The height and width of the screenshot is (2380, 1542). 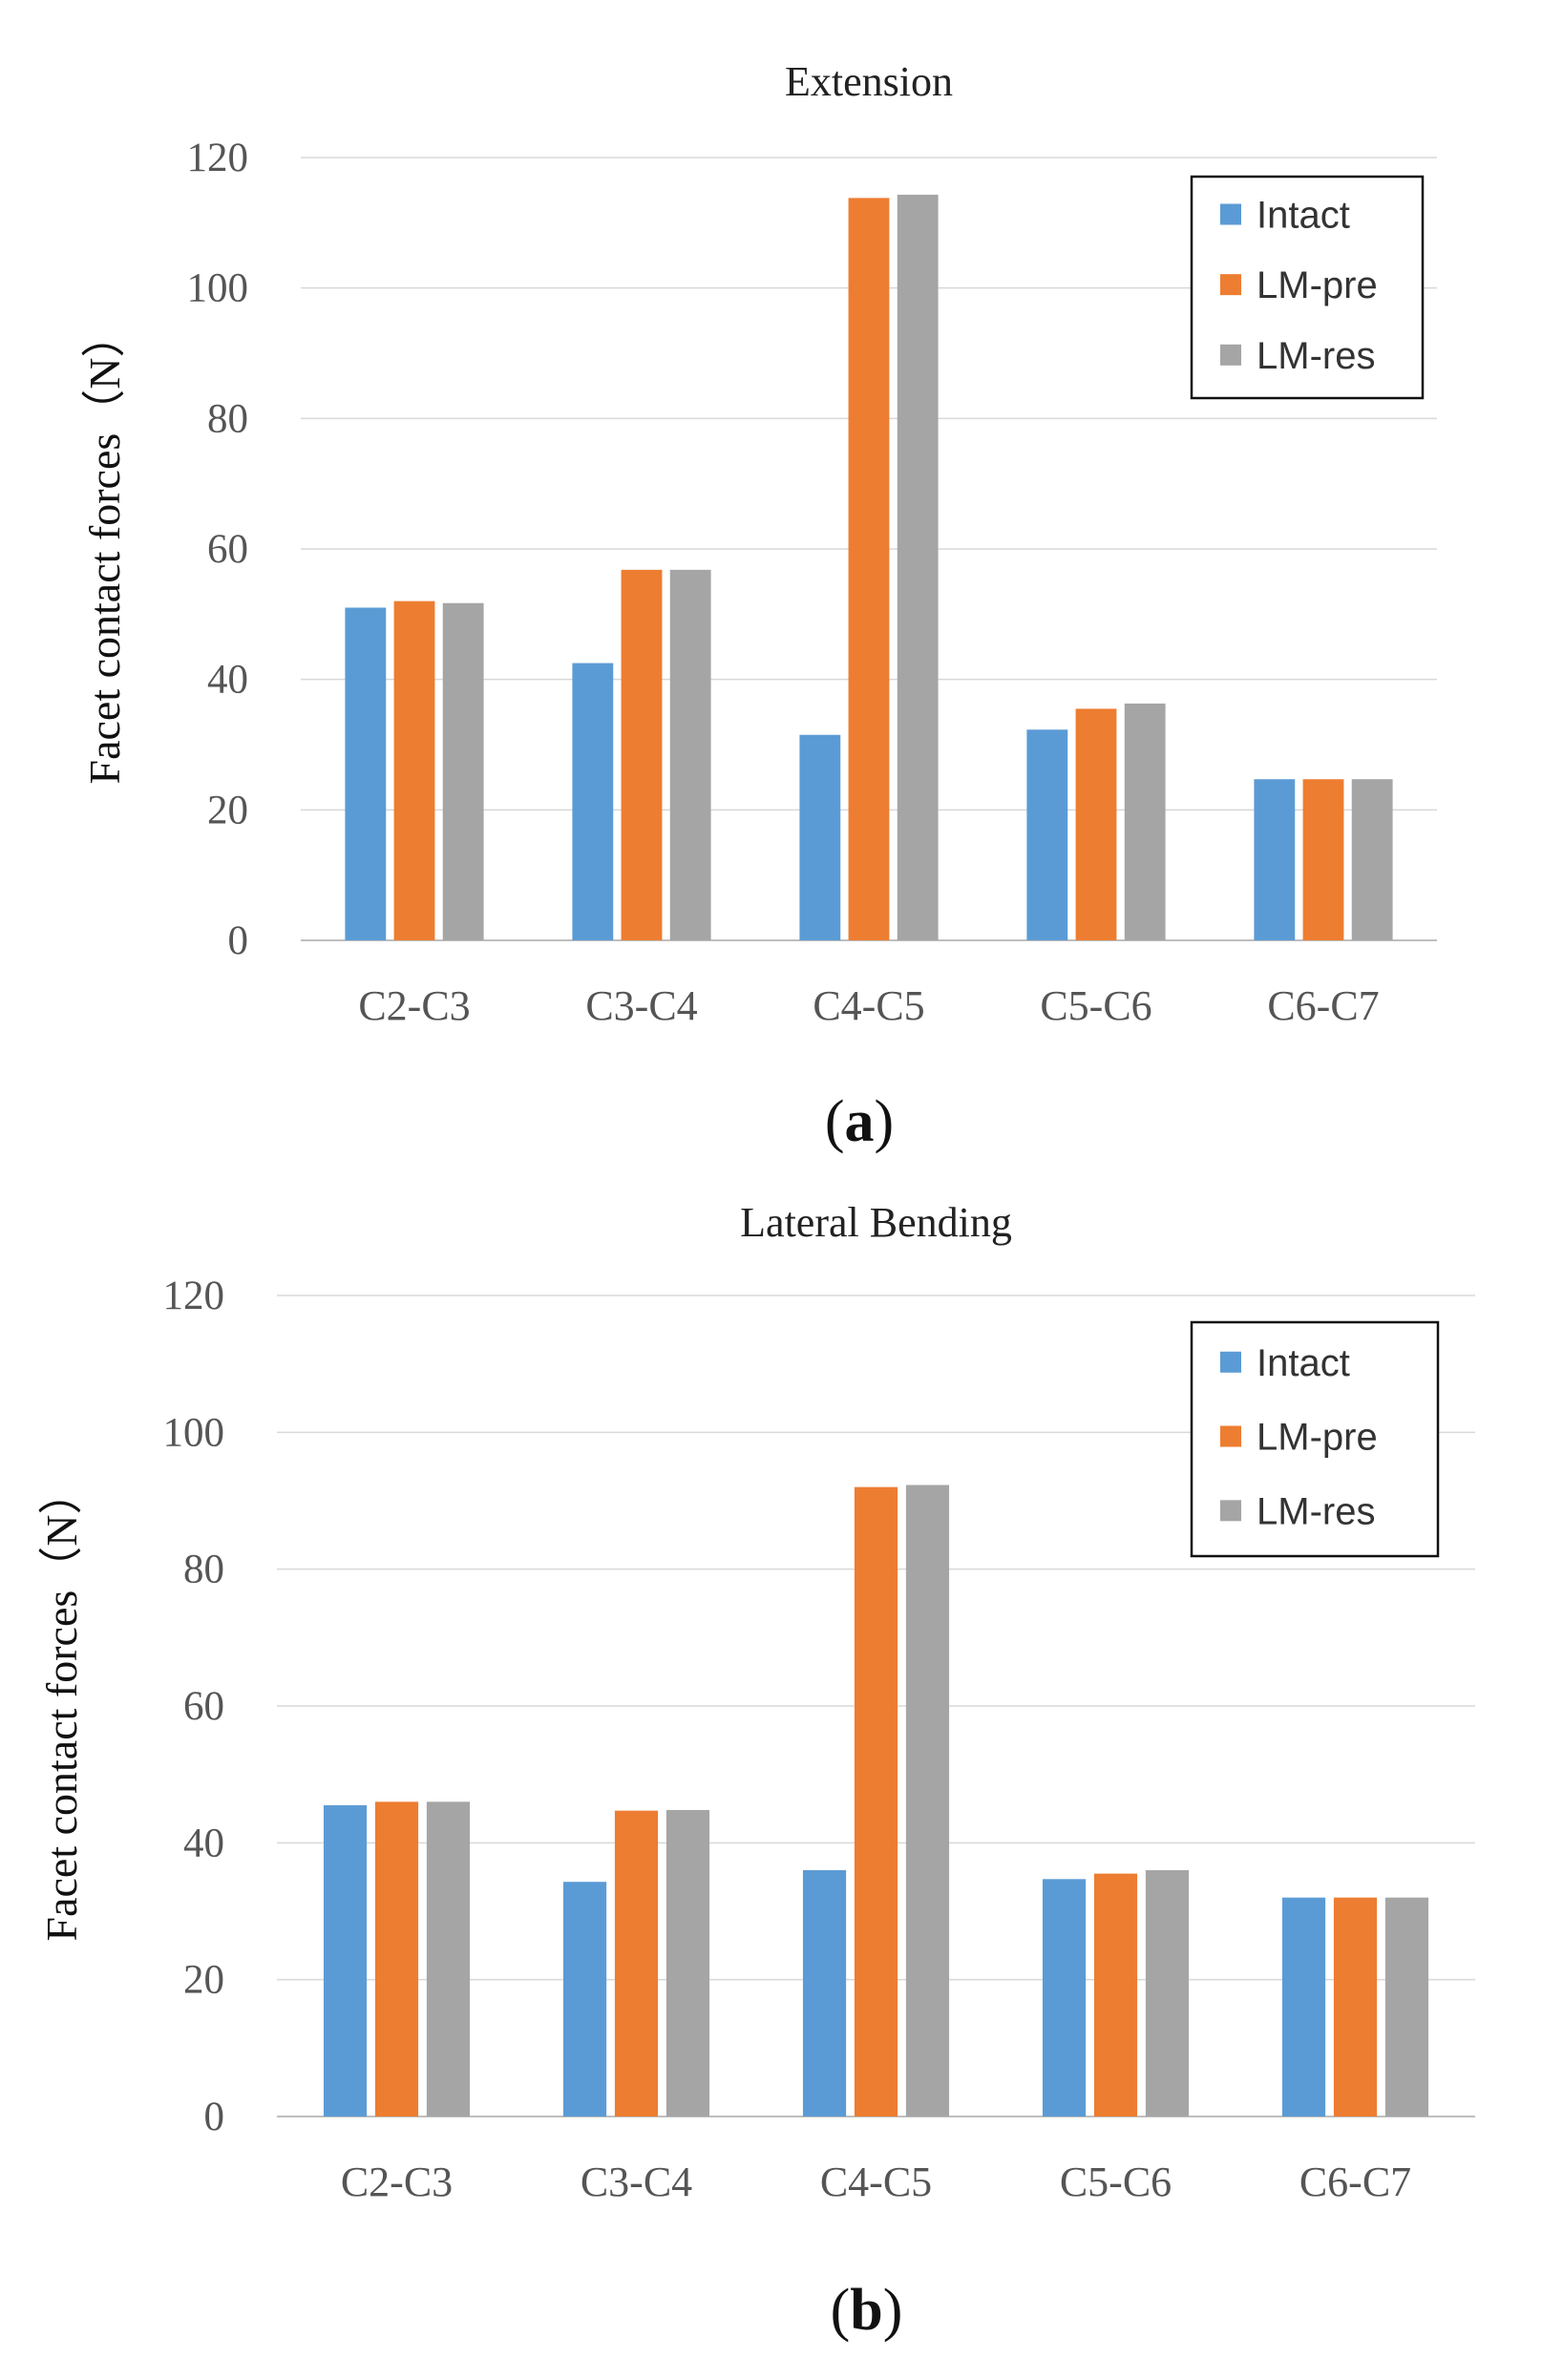 I want to click on chart-title: Extension, so click(x=869, y=81).